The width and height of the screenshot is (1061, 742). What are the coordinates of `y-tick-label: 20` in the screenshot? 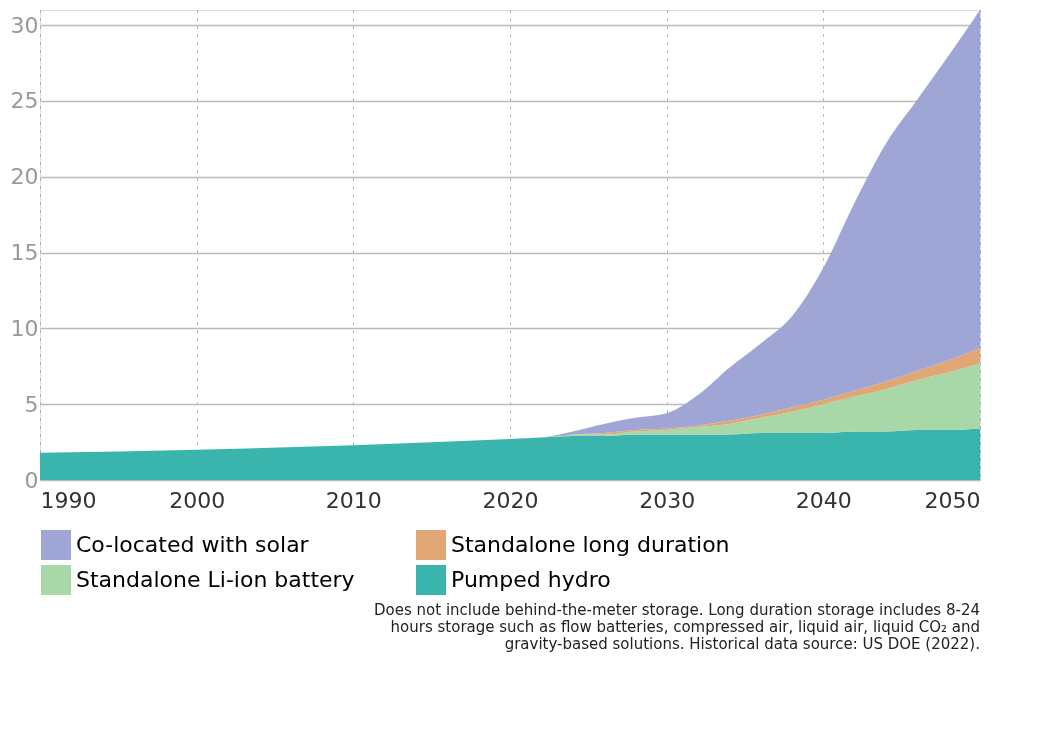 It's located at (24, 177).